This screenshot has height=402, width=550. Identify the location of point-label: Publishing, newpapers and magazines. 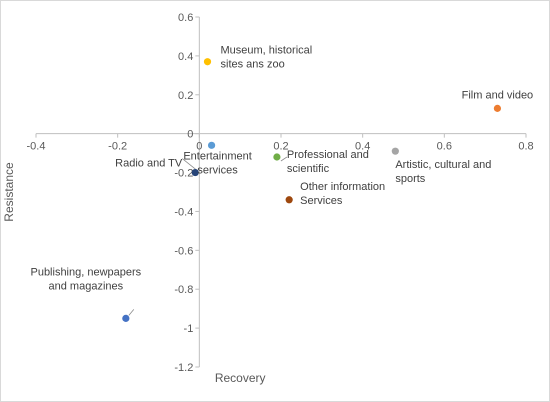
(85, 279).